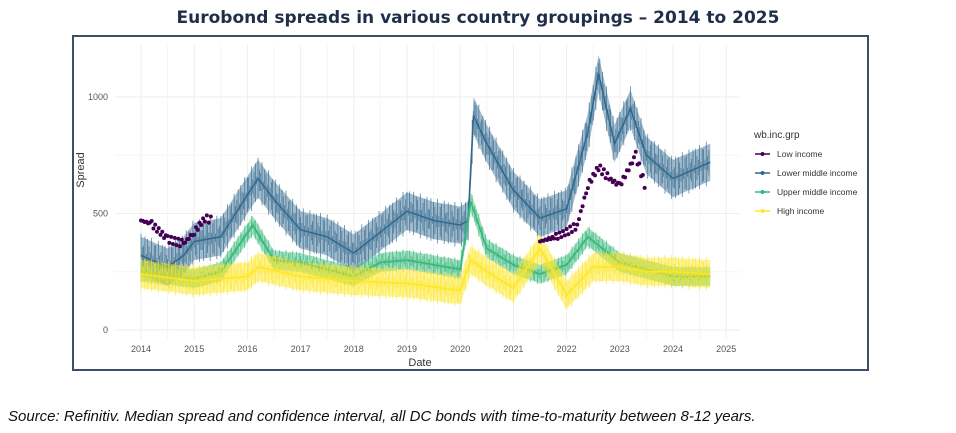  What do you see at coordinates (567, 349) in the screenshot?
I see `x-tick-label: 2022` at bounding box center [567, 349].